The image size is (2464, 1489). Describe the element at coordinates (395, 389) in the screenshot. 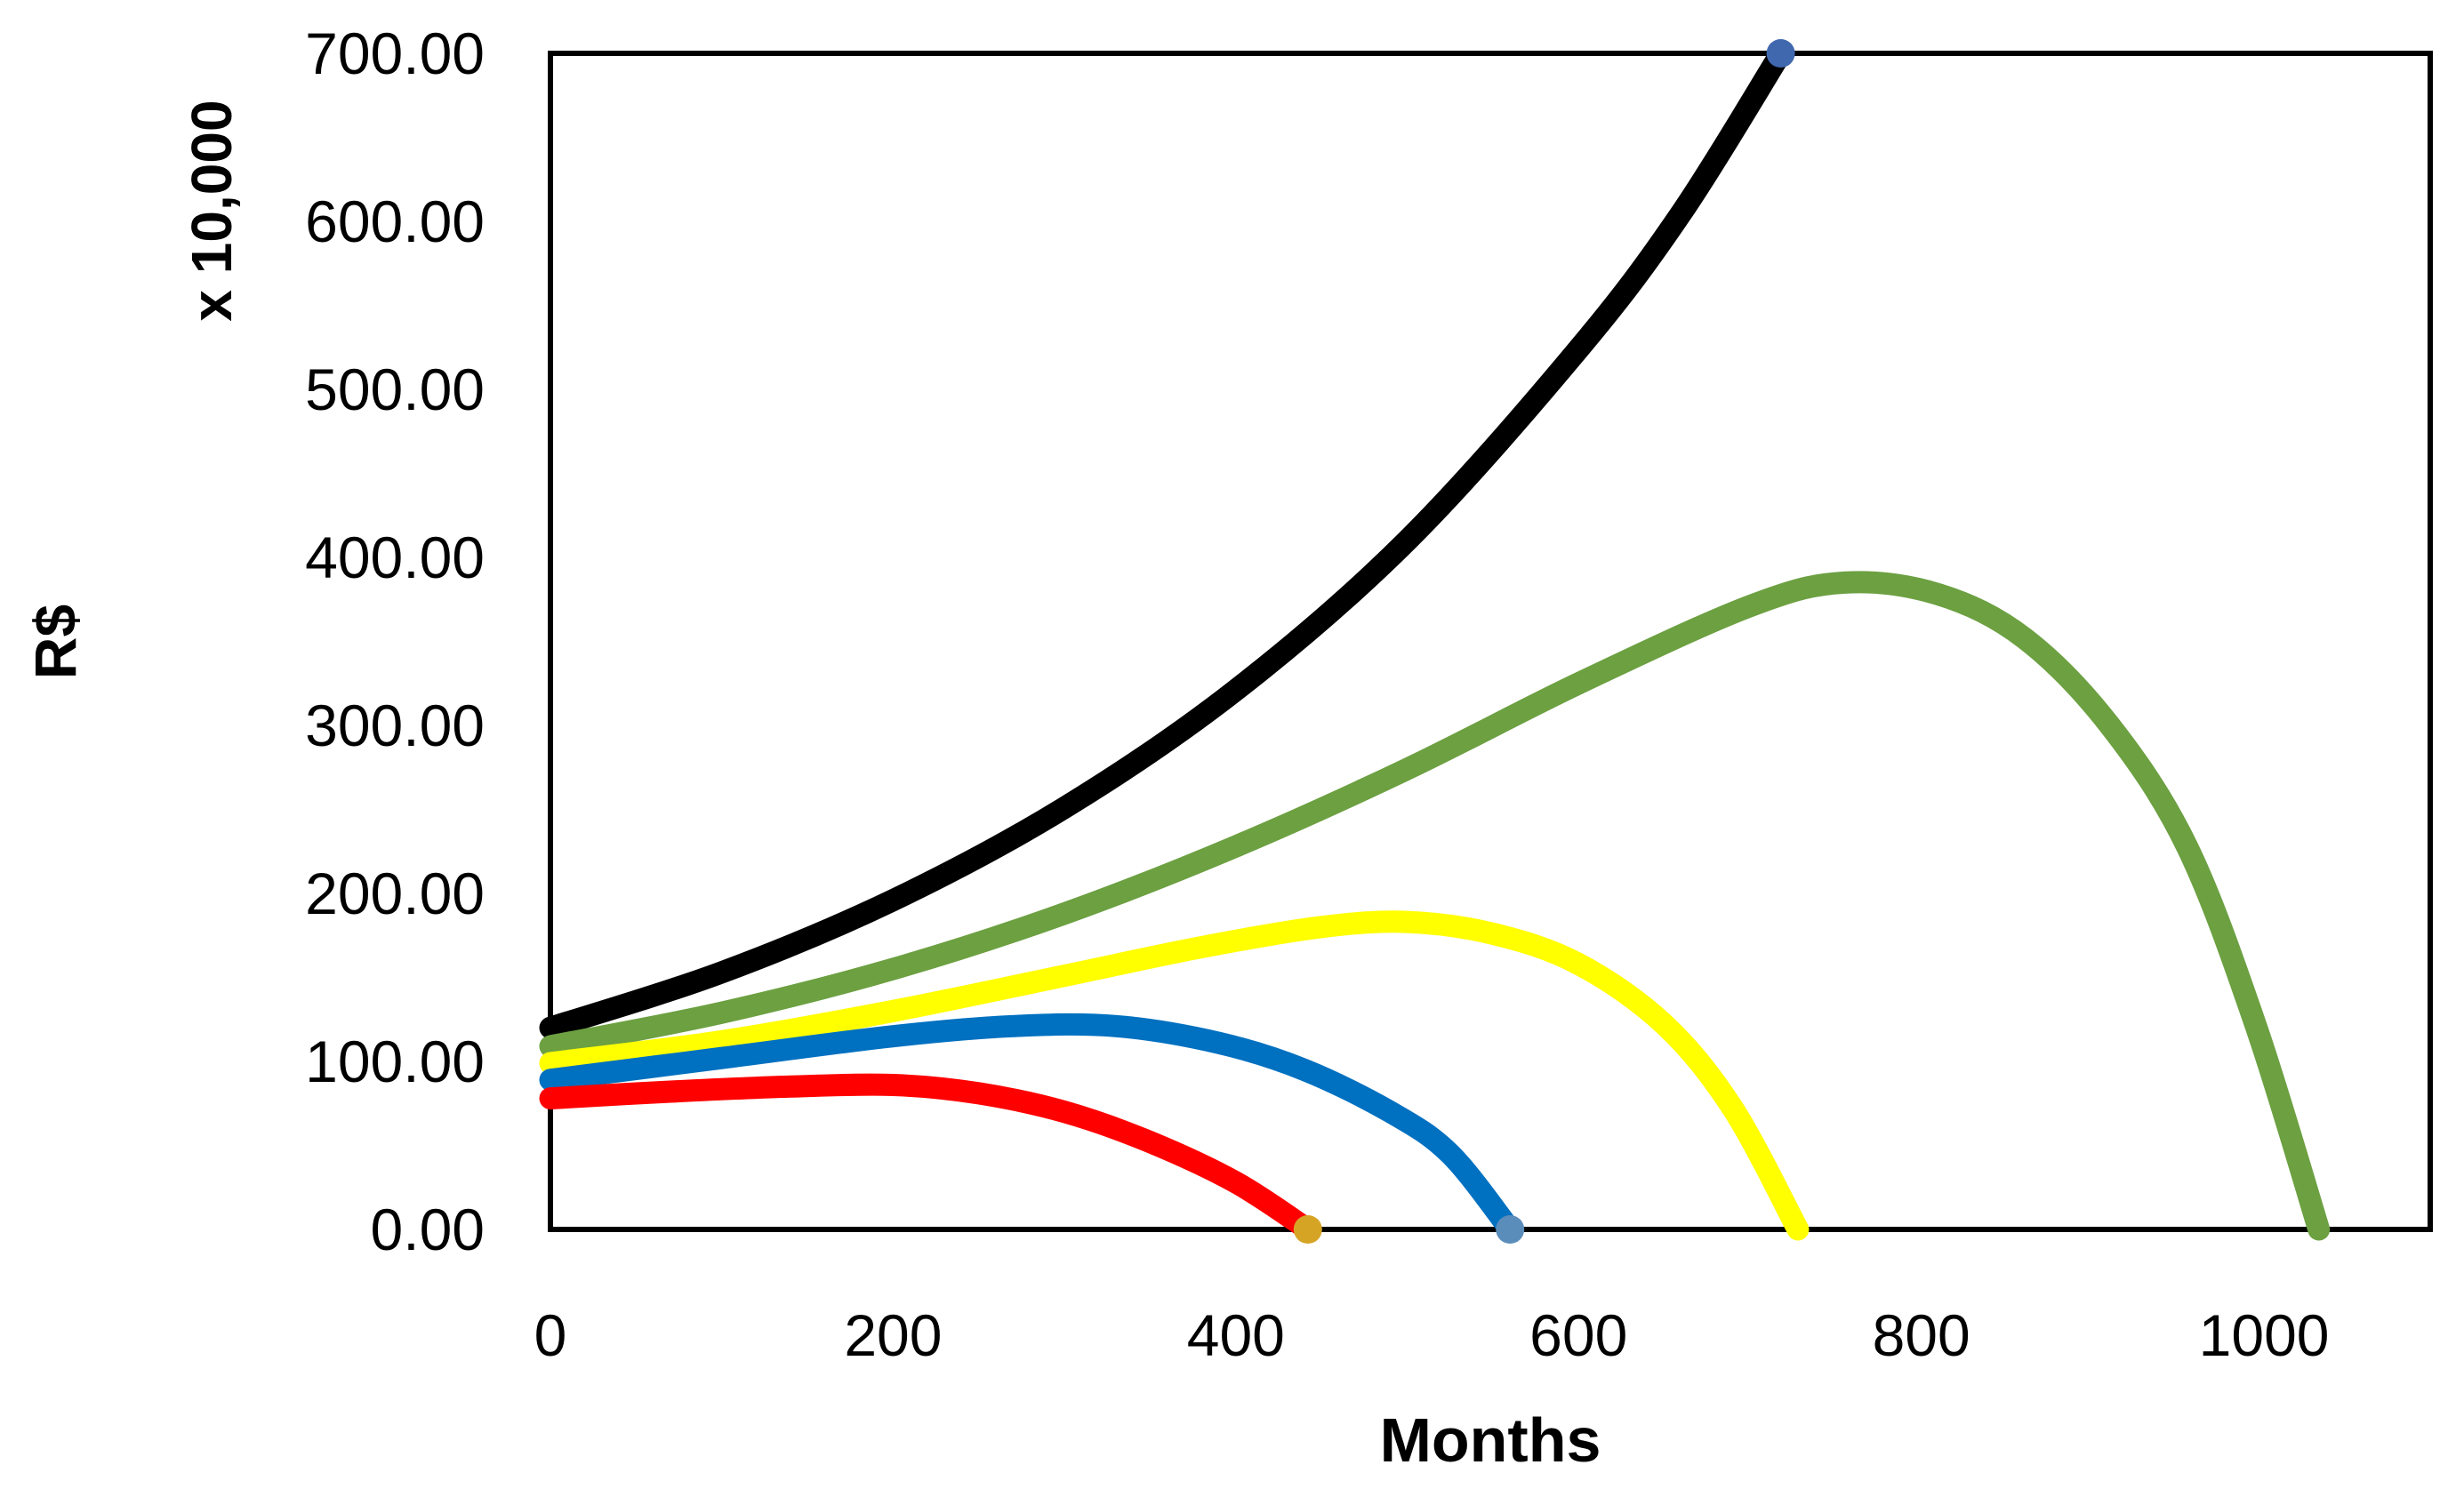

I see `y-tick-label: 500.00` at that location.